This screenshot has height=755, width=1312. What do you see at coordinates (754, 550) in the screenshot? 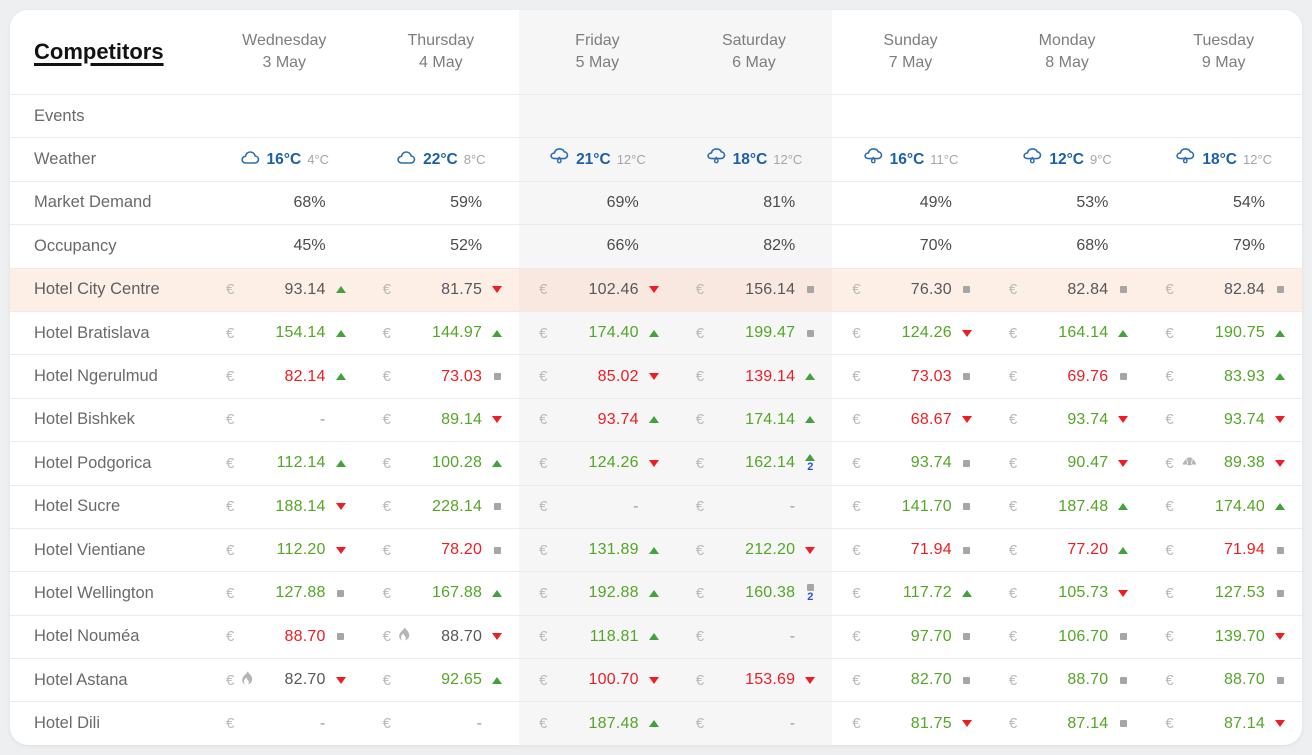
I see `rate-cell: € 212.20` at bounding box center [754, 550].